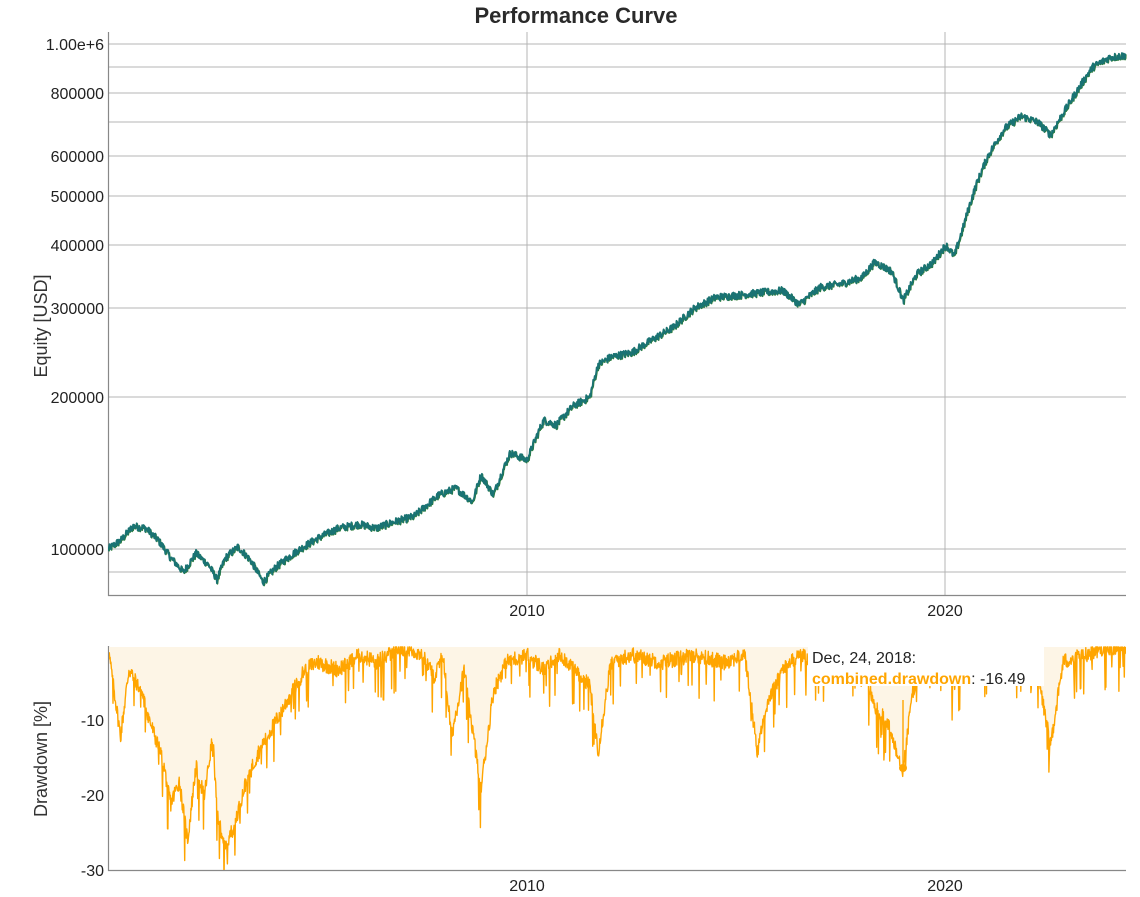 Image resolution: width=1140 pixels, height=897 pixels. What do you see at coordinates (736, 611) in the screenshot?
I see `equity-x-ticks: 2010 2020` at bounding box center [736, 611].